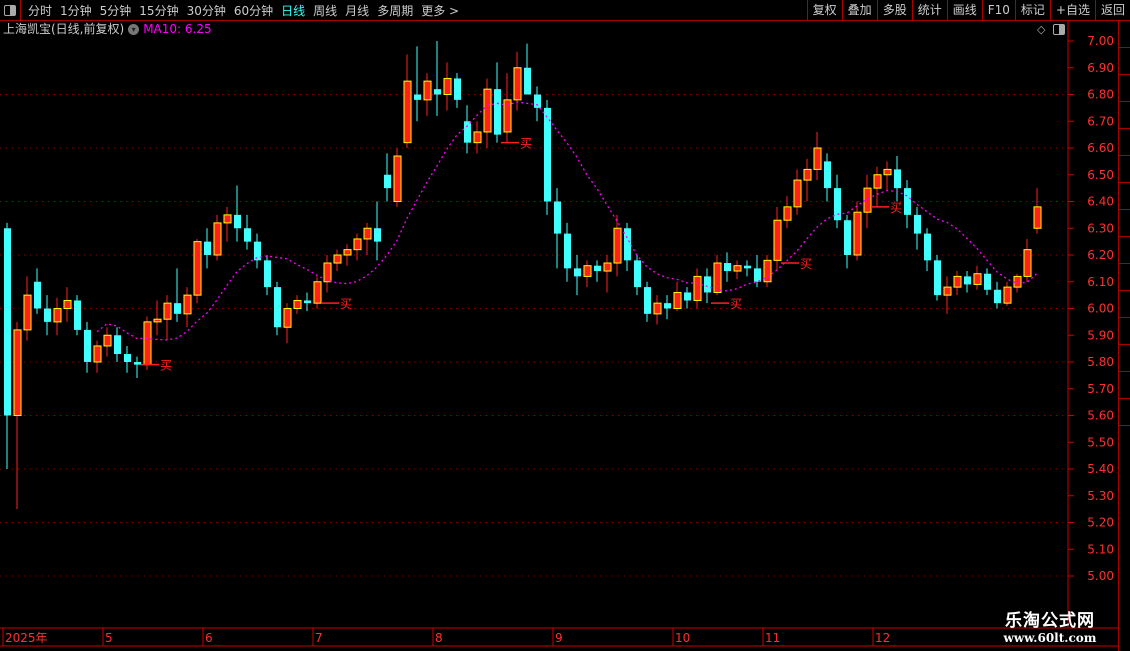  Describe the element at coordinates (64, 29) in the screenshot. I see `stock-title: 上海凯宝(日线,前复权)` at that location.